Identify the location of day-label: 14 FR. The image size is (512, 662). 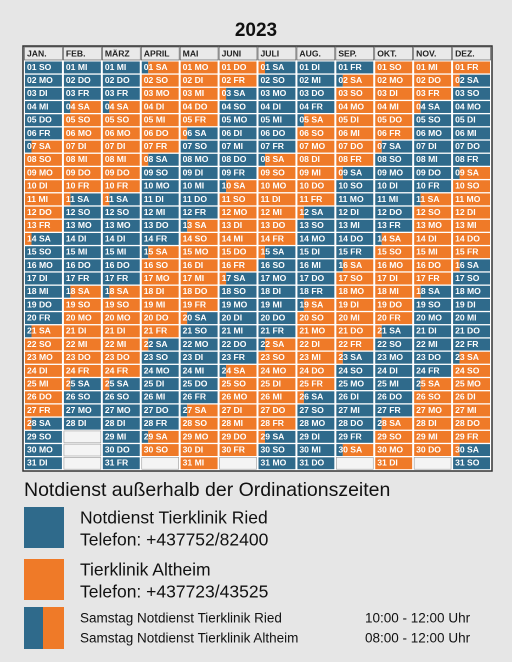
(156, 238).